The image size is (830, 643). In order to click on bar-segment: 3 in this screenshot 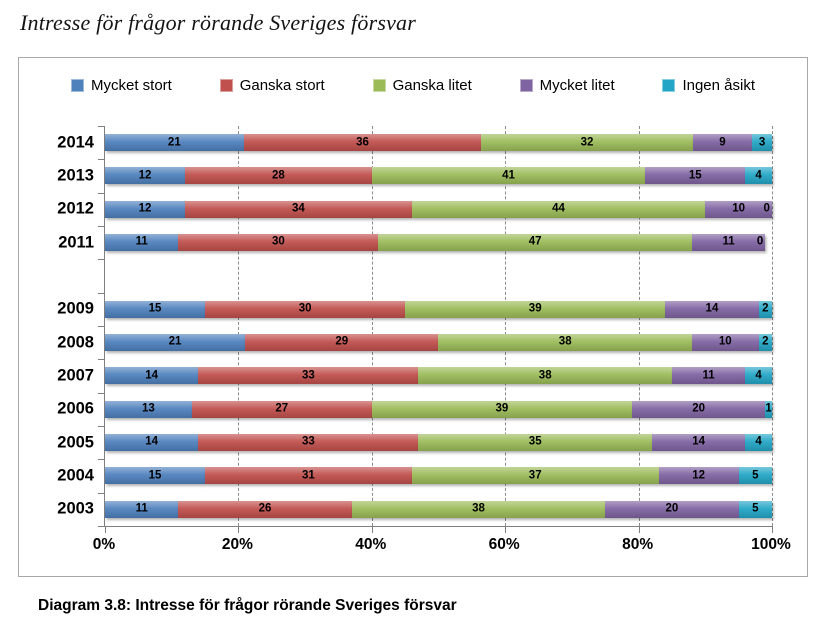, I will do `click(762, 142)`.